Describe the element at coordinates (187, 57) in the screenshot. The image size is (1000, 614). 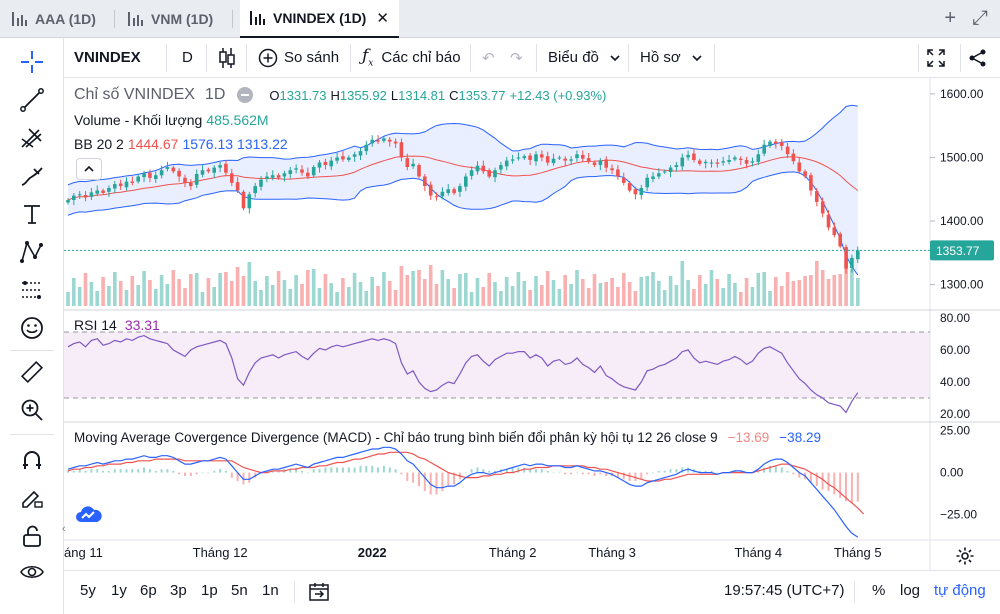
I see `interval-button: D` at that location.